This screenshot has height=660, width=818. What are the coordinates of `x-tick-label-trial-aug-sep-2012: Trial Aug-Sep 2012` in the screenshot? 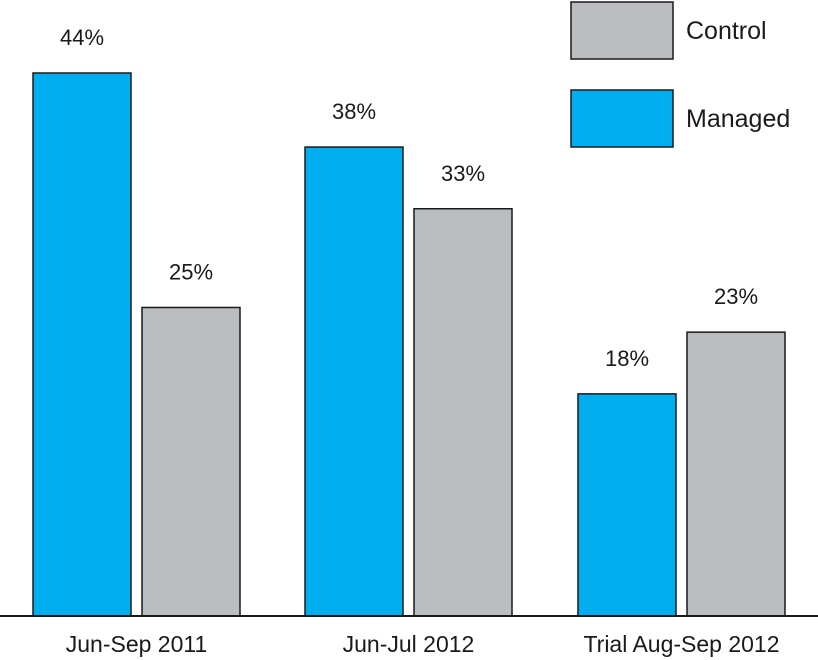 It's located at (681, 644).